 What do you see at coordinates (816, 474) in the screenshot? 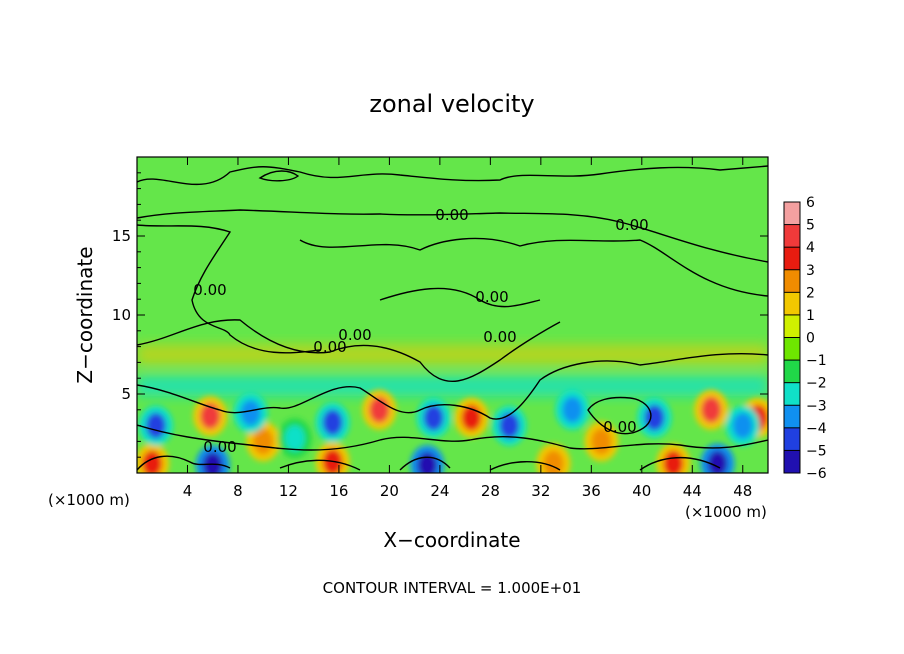
I see `colorbar-label: −6` at bounding box center [816, 474].